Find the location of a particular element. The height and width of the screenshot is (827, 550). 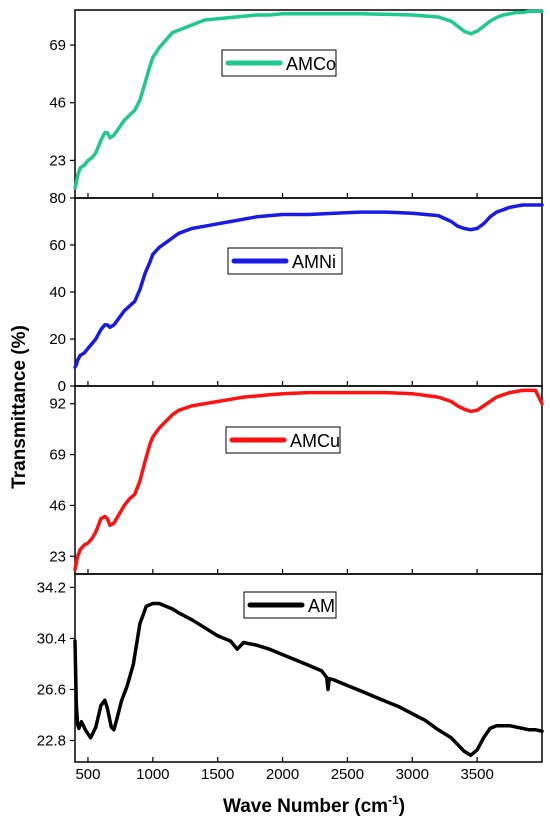

y-tick-label: 92 is located at coordinates (57, 404).